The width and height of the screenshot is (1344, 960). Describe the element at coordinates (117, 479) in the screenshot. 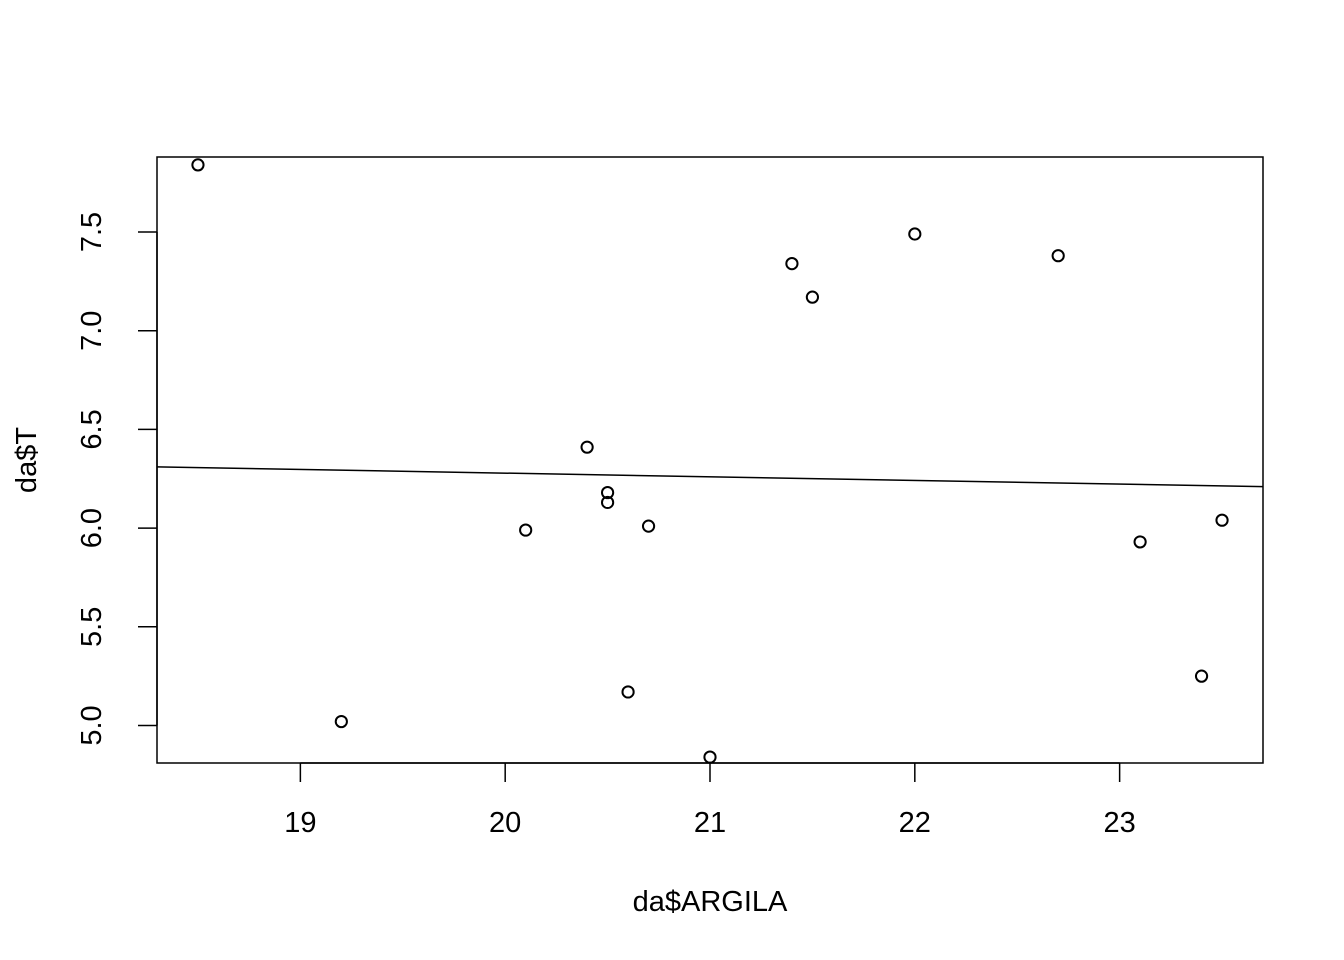

I see `y-axis: 5.0 5.5 6.0 6.5 7.0 7.5` at that location.